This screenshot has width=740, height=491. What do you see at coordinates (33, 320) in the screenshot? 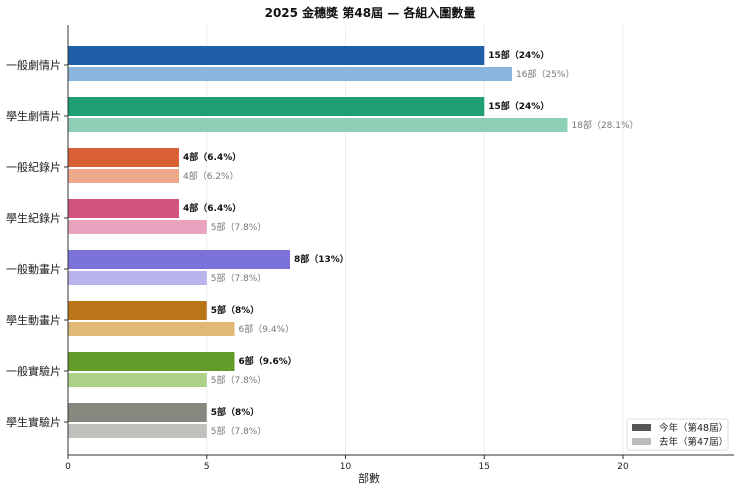
I see `category-label: 學生動畫片` at bounding box center [33, 320].